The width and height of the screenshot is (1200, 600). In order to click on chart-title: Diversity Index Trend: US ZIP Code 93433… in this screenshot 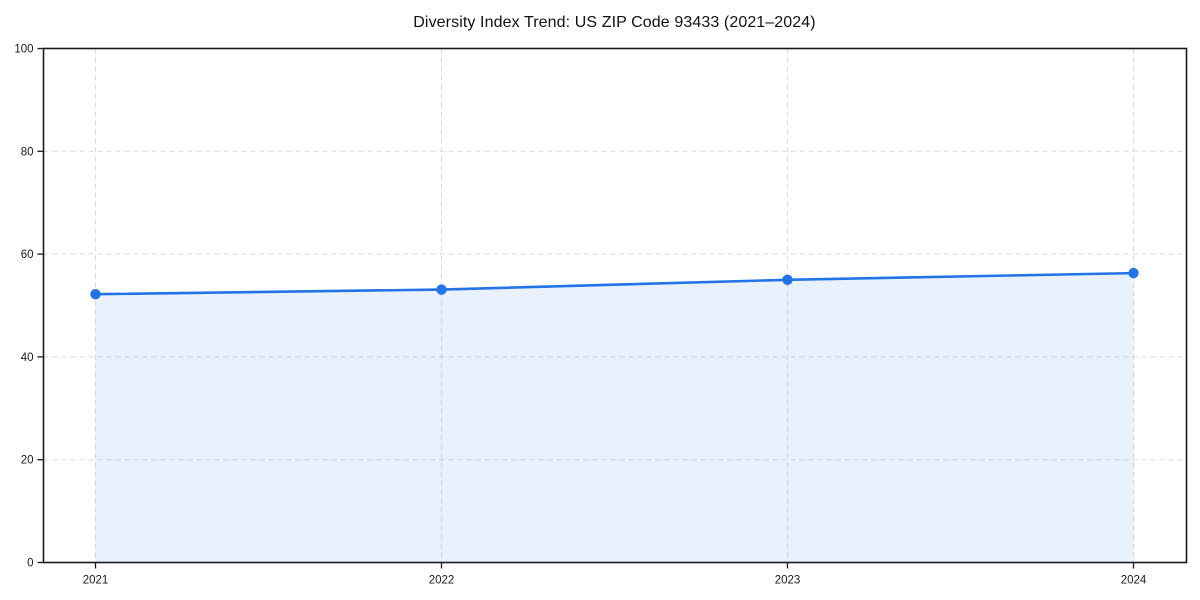, I will do `click(614, 22)`.